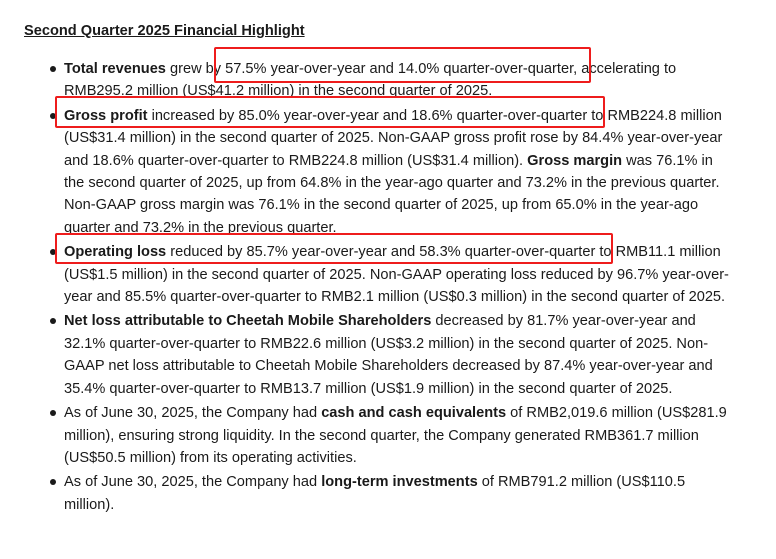 Image resolution: width=776 pixels, height=559 pixels. Describe the element at coordinates (399, 482) in the screenshot. I see `term-long-term-investments: long-term investments` at that location.